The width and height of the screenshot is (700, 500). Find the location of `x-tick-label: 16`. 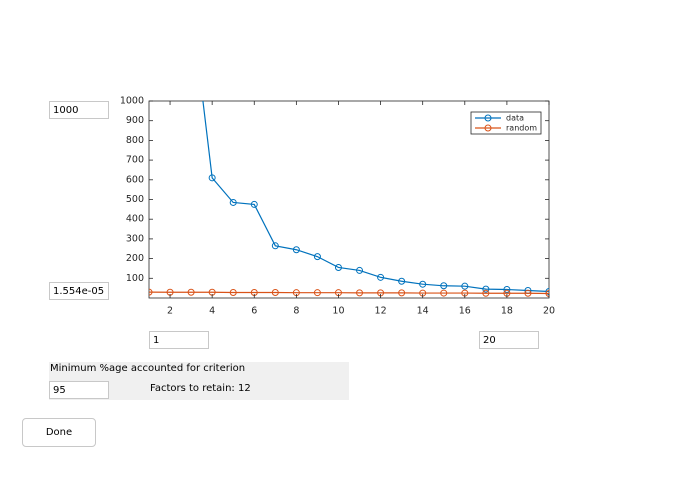

x-tick-label: 16 is located at coordinates (465, 311).